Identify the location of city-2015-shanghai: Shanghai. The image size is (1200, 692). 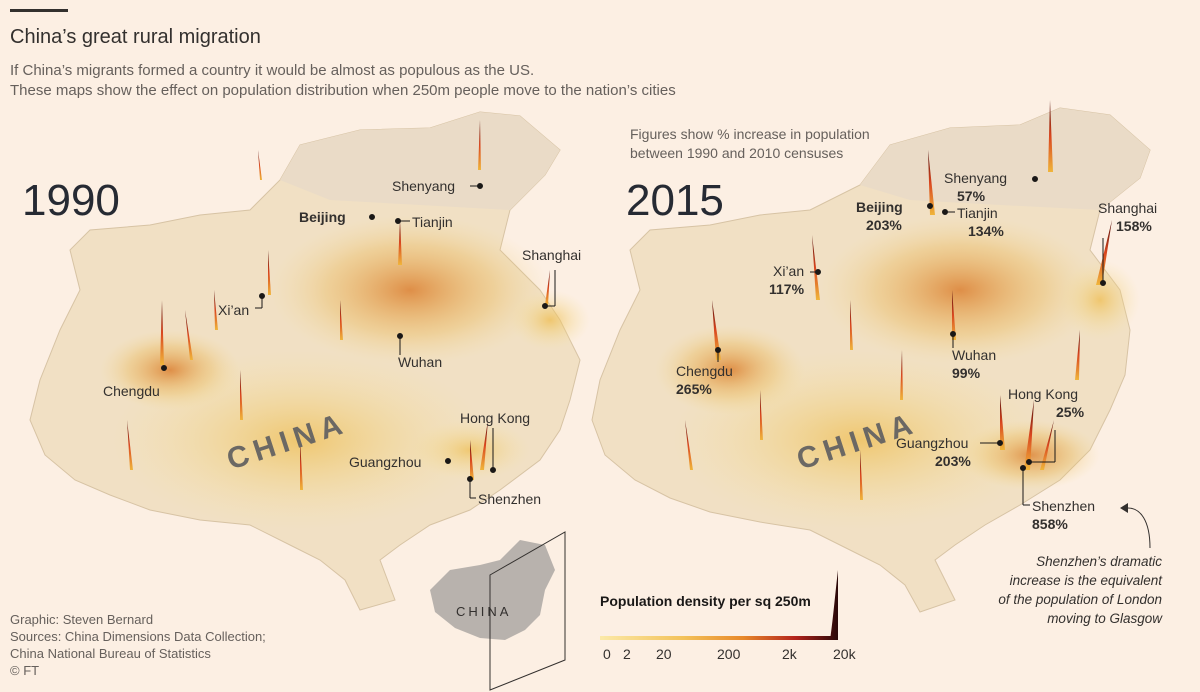
(1128, 208).